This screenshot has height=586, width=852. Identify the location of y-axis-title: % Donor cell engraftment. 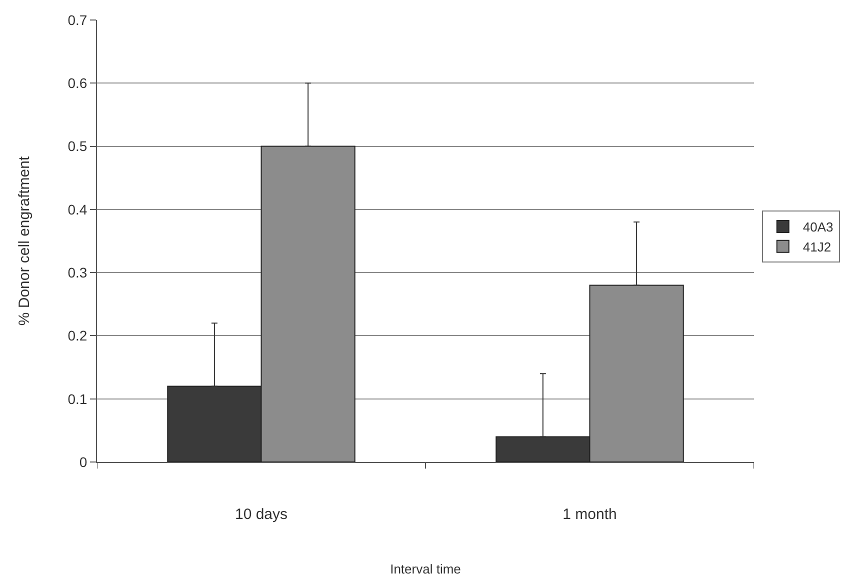
(24, 241).